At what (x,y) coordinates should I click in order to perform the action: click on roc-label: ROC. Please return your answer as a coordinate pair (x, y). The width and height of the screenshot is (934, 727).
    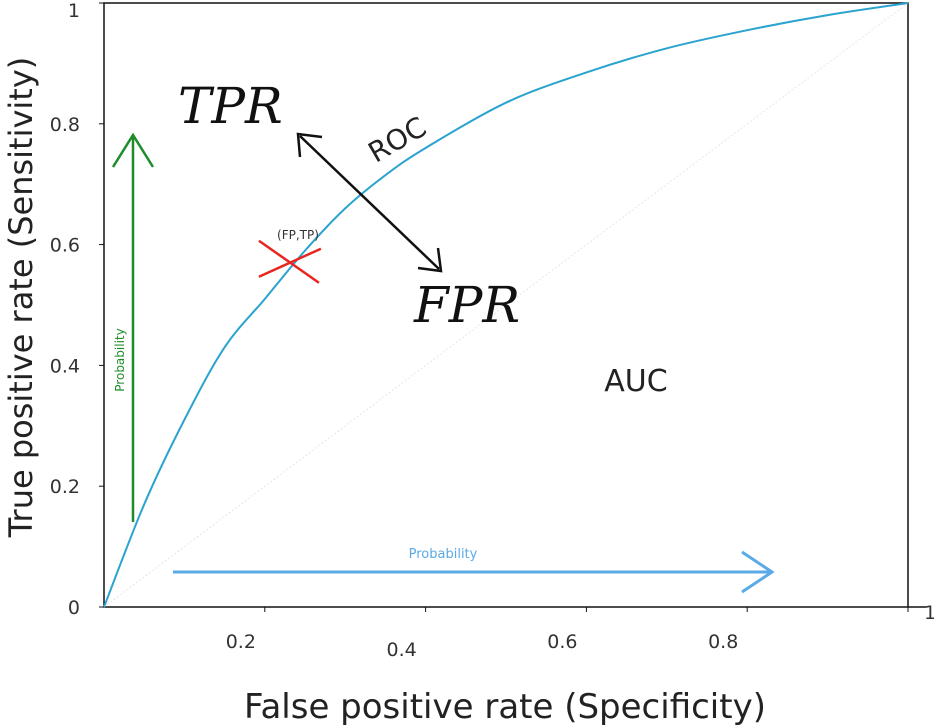
    Looking at the image, I should click on (397, 139).